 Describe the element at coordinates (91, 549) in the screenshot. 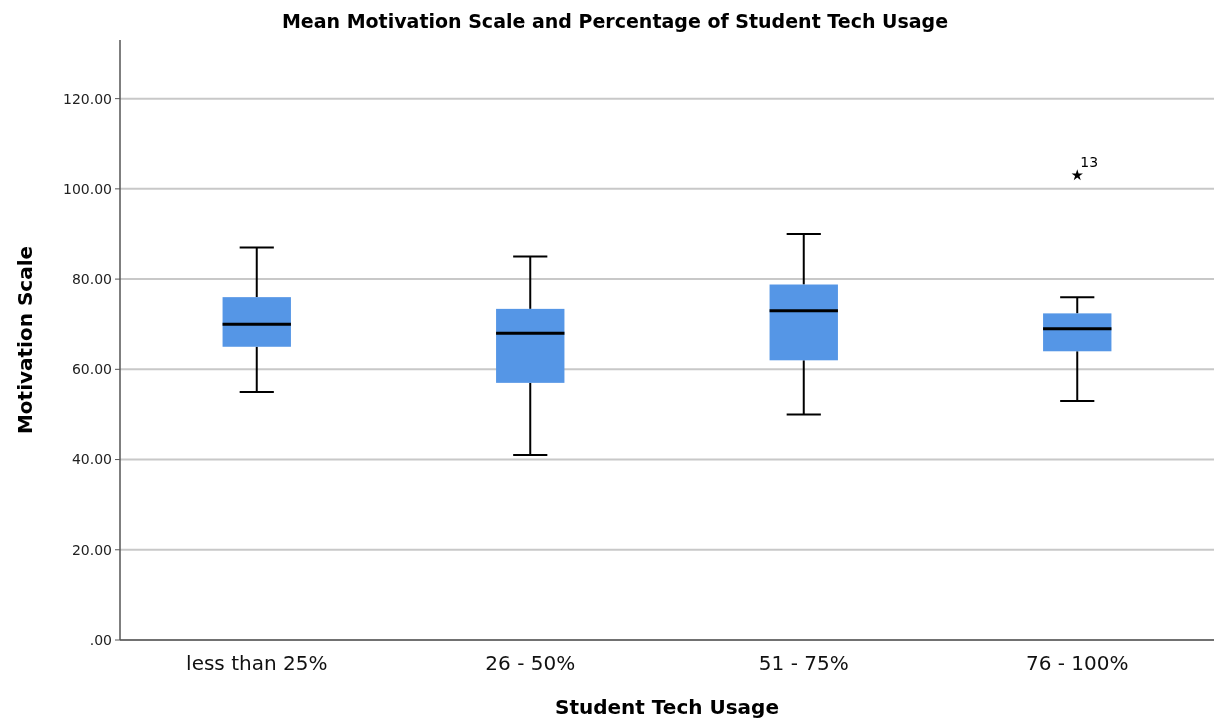

I see `y-tick-label: 20.00` at that location.